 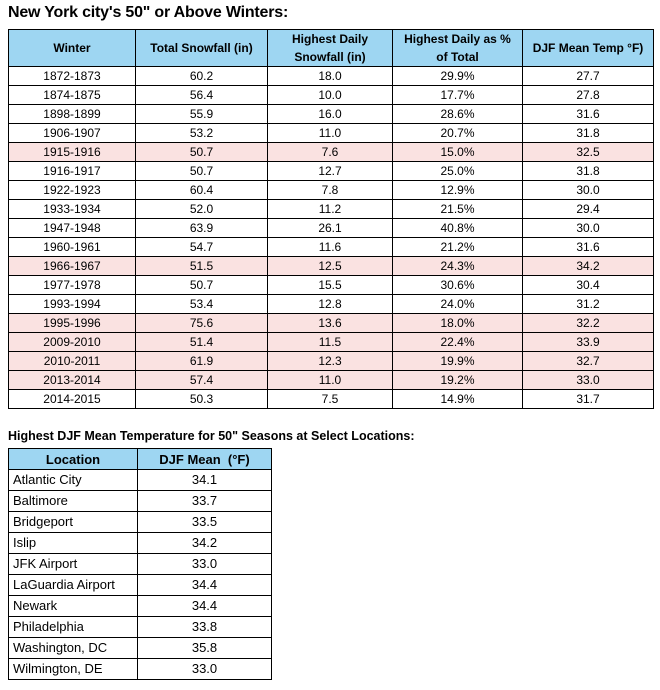 What do you see at coordinates (73, 459) in the screenshot?
I see `col-header-location: Location` at bounding box center [73, 459].